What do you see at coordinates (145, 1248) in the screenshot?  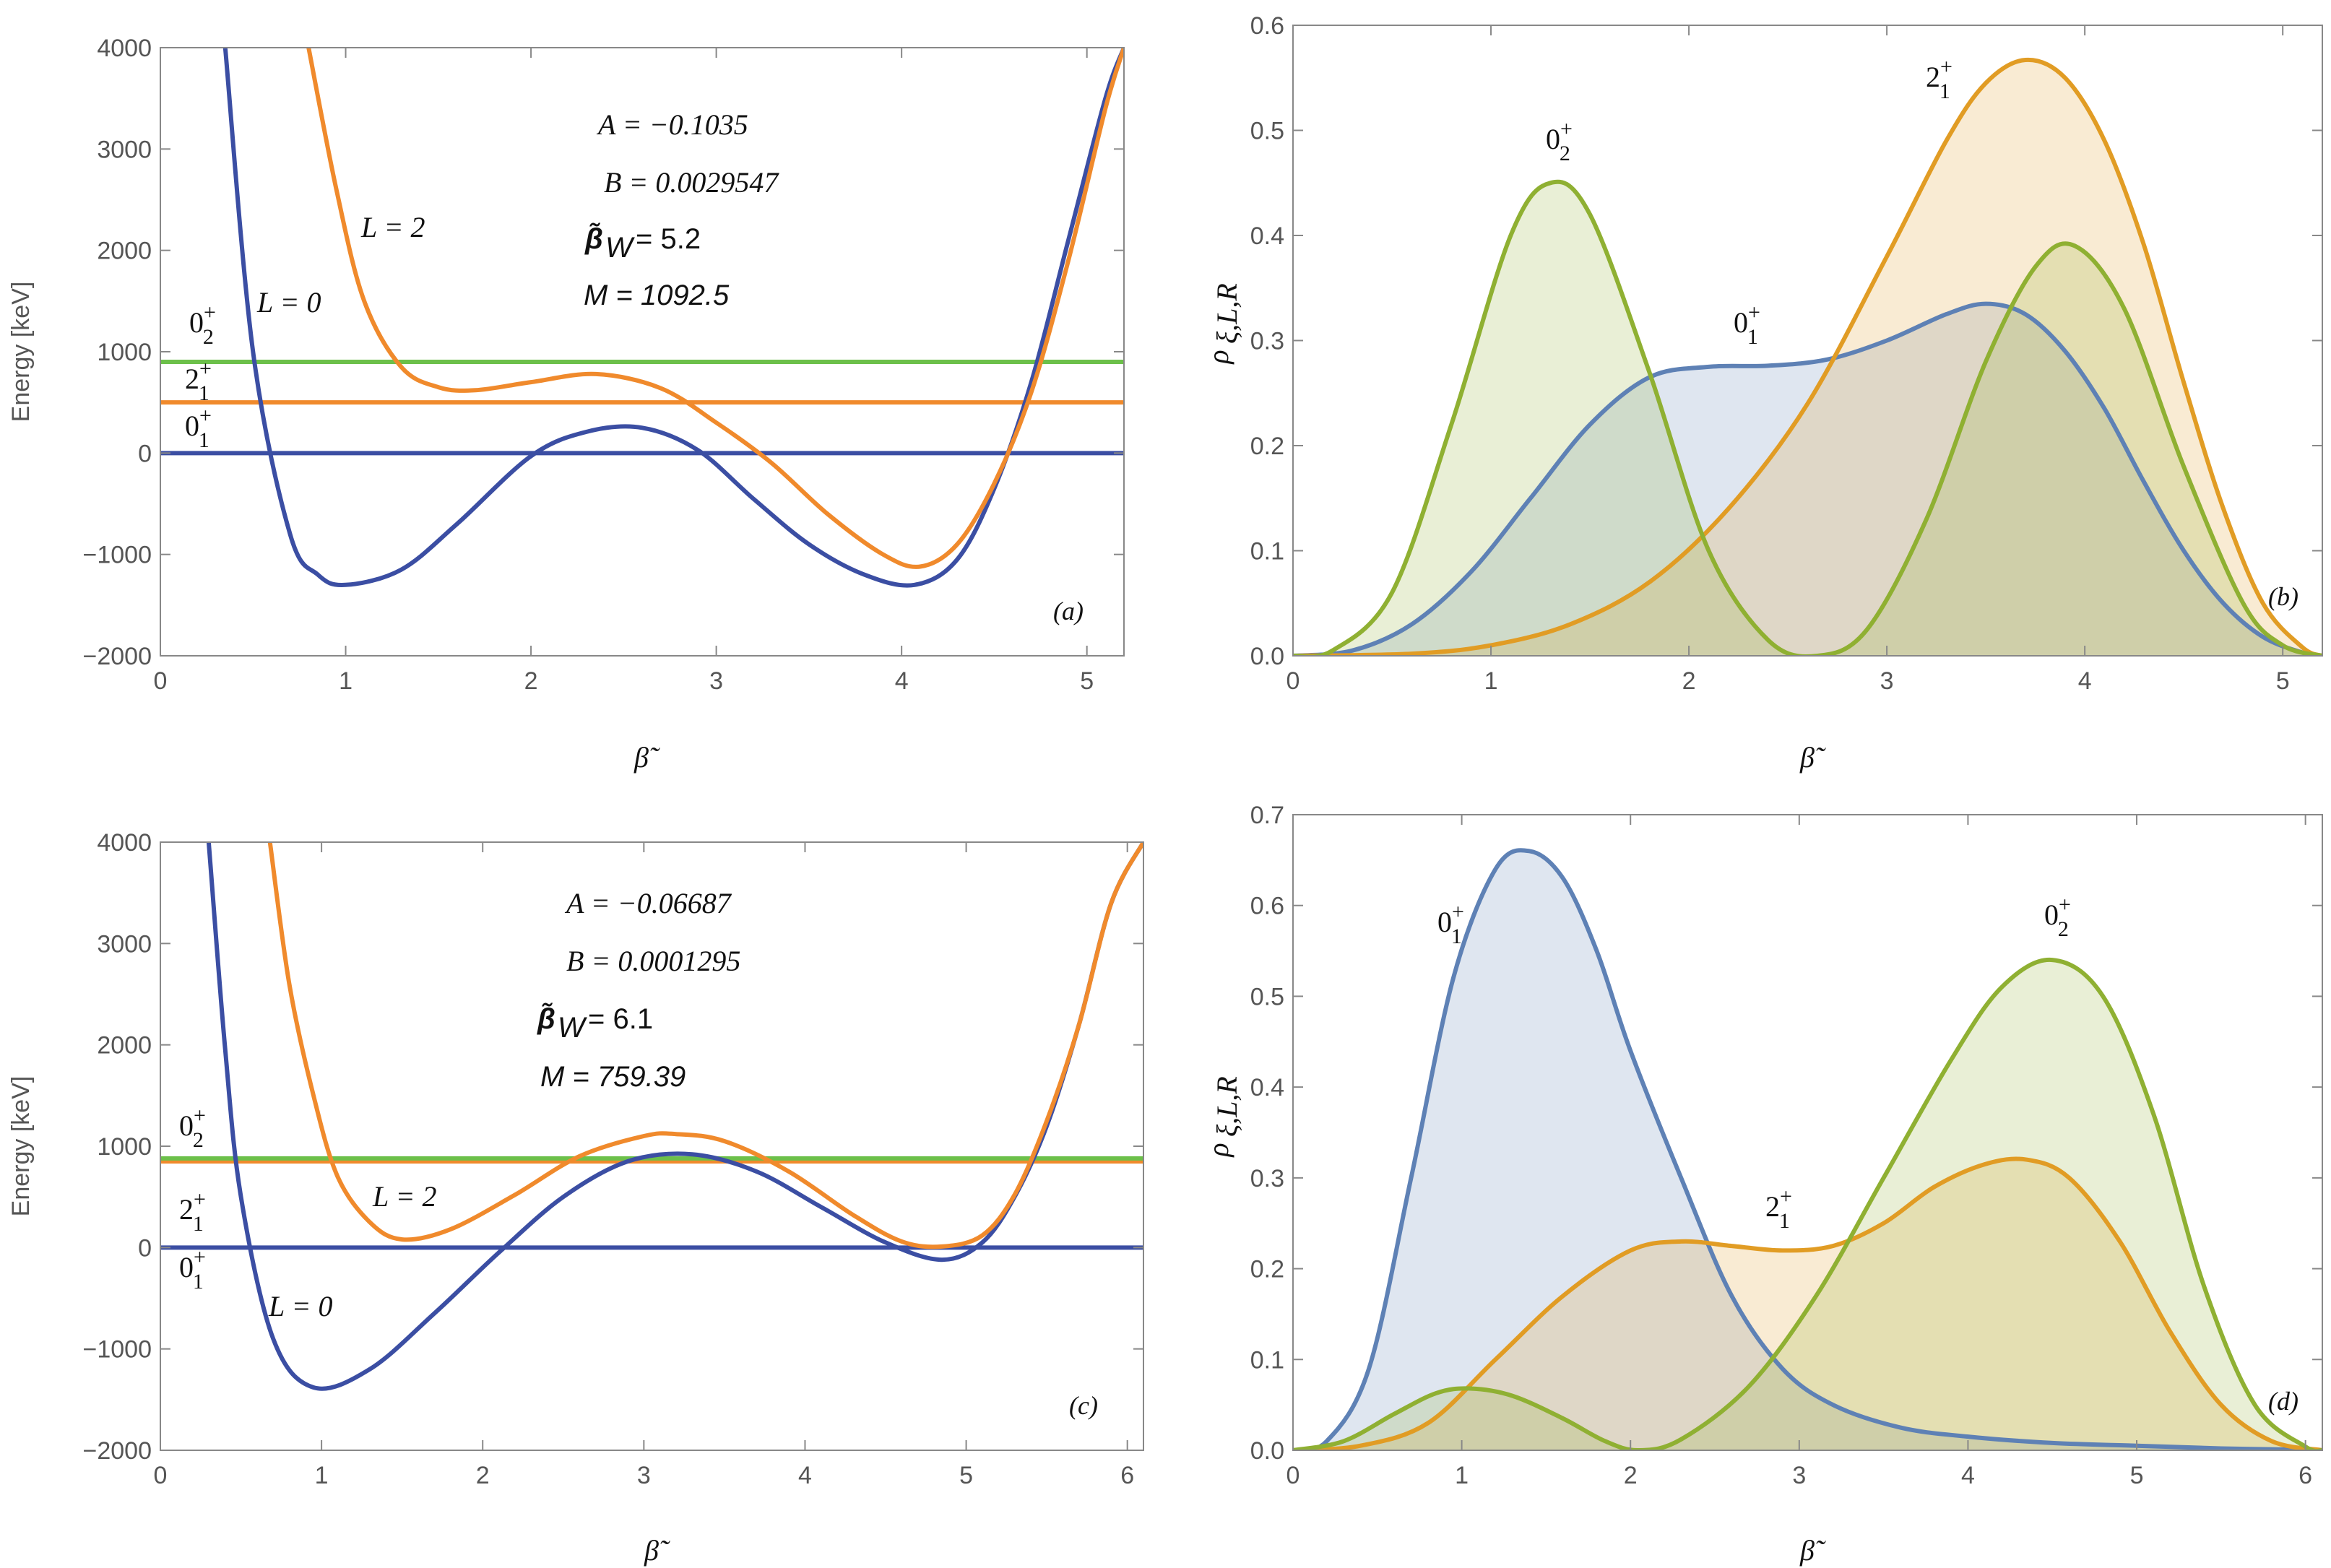 I see `panel-c-ytick-label: 0` at bounding box center [145, 1248].